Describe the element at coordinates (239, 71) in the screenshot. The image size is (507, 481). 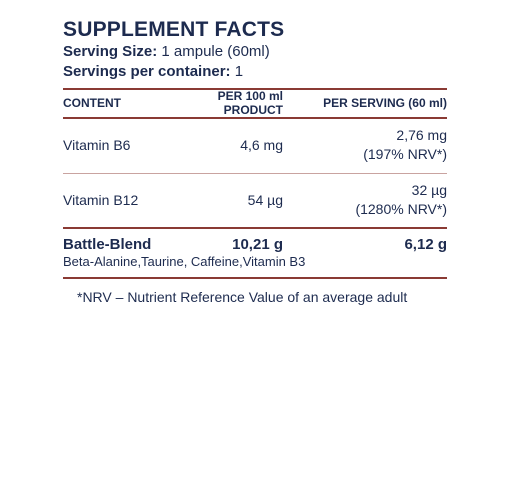
I see `servings-per-container-value: 1` at that location.